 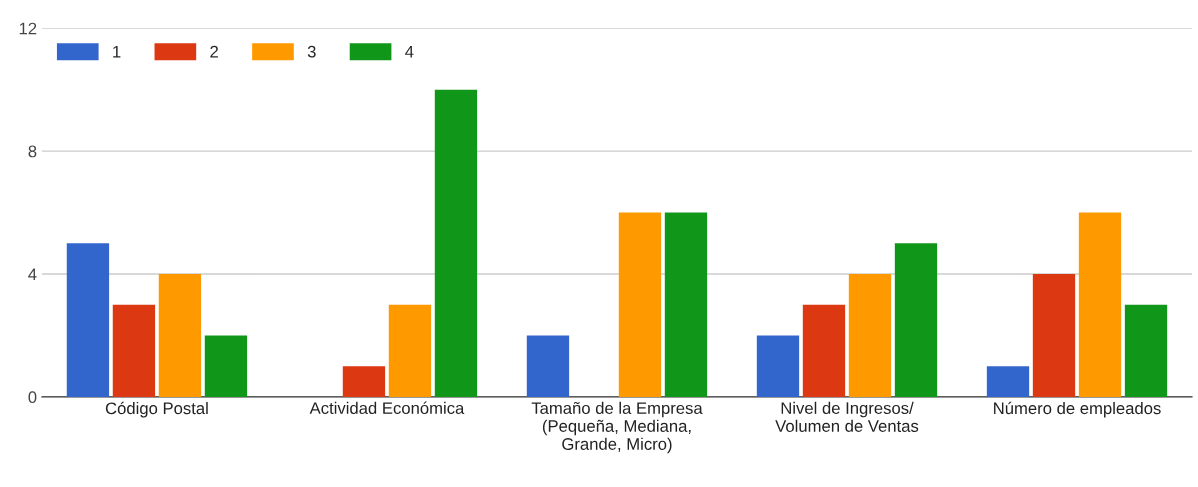 I want to click on x-tick-label: Tamaño de la Empresa (Pequeña, Mediana, Grande, Micro), so click(x=617, y=427).